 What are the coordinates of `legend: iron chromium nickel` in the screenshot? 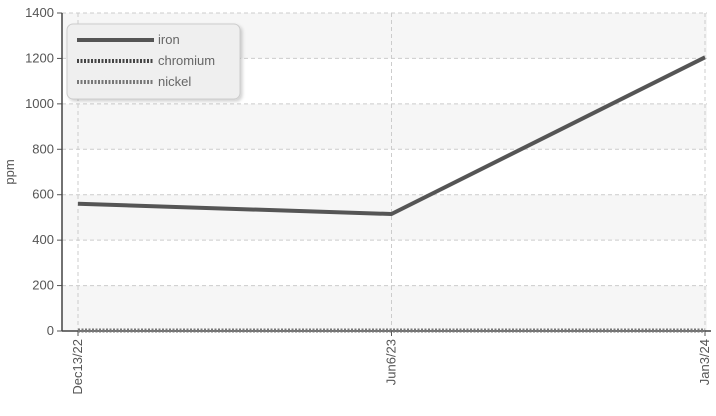 It's located at (153, 61).